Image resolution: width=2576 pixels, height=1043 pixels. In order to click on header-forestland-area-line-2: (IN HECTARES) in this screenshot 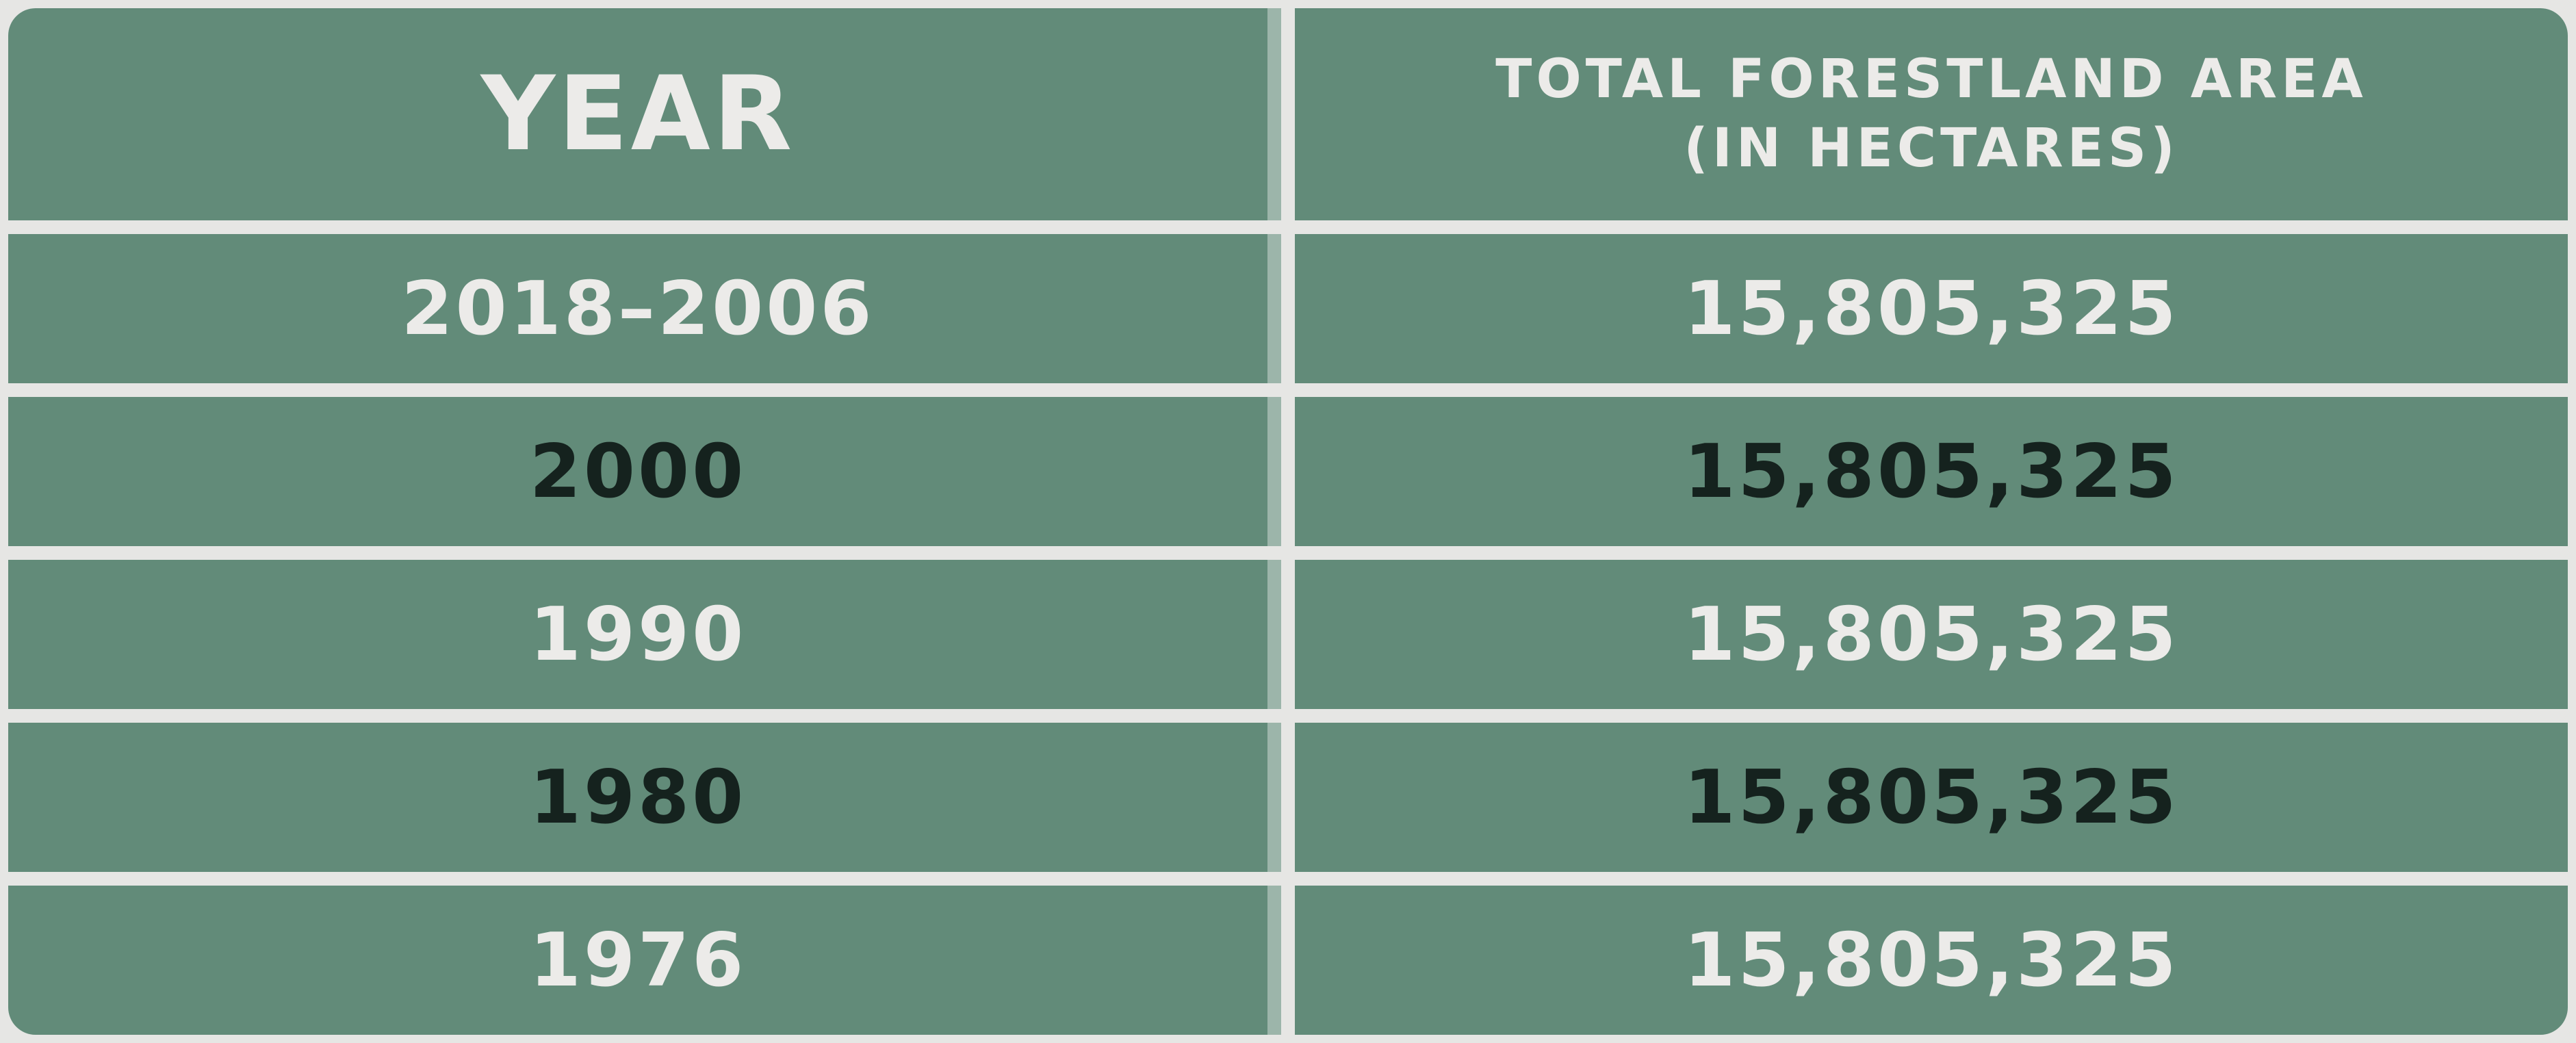, I will do `click(1931, 149)`.